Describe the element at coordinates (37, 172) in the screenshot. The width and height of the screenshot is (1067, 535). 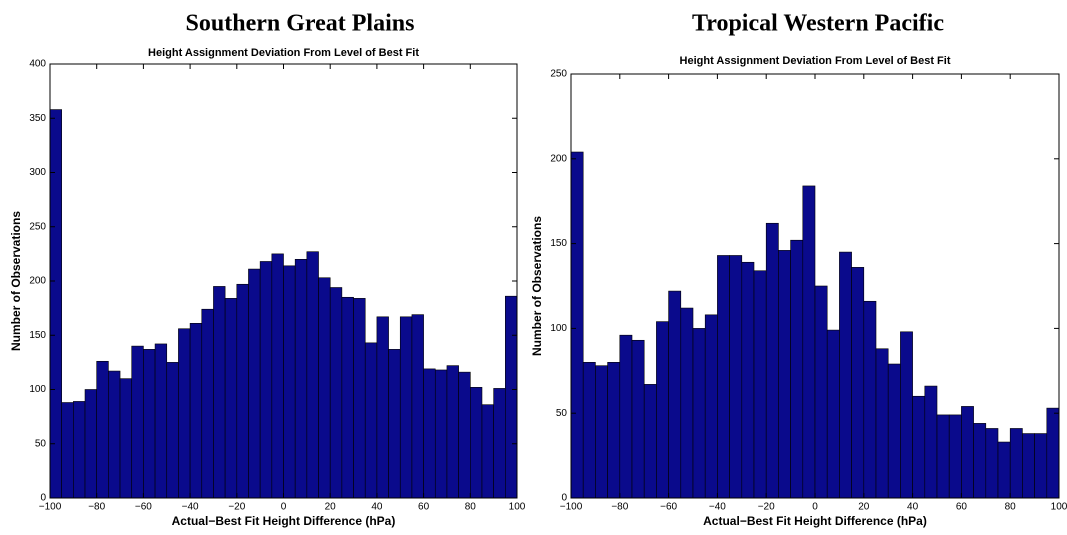
I see `y-tick-label: 300` at that location.